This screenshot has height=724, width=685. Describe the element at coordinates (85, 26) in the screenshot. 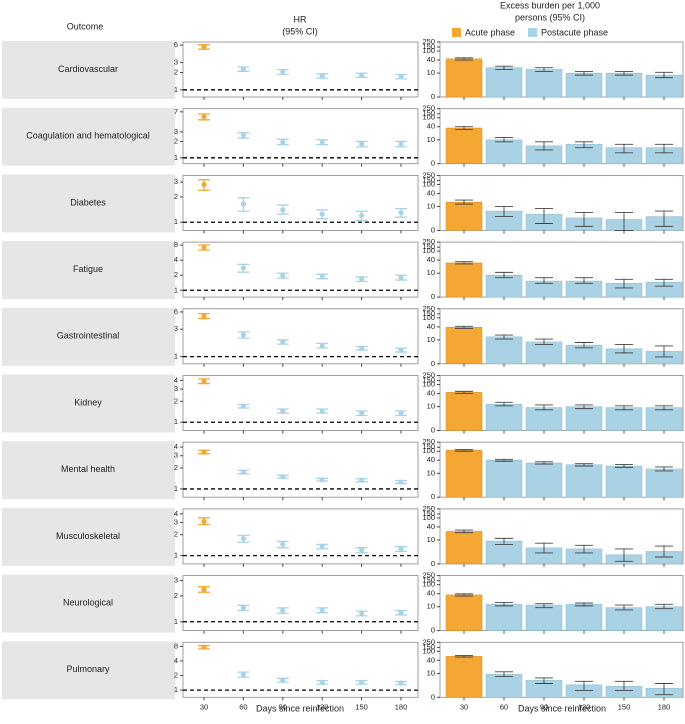

I see `outcome-header: Outcome` at that location.